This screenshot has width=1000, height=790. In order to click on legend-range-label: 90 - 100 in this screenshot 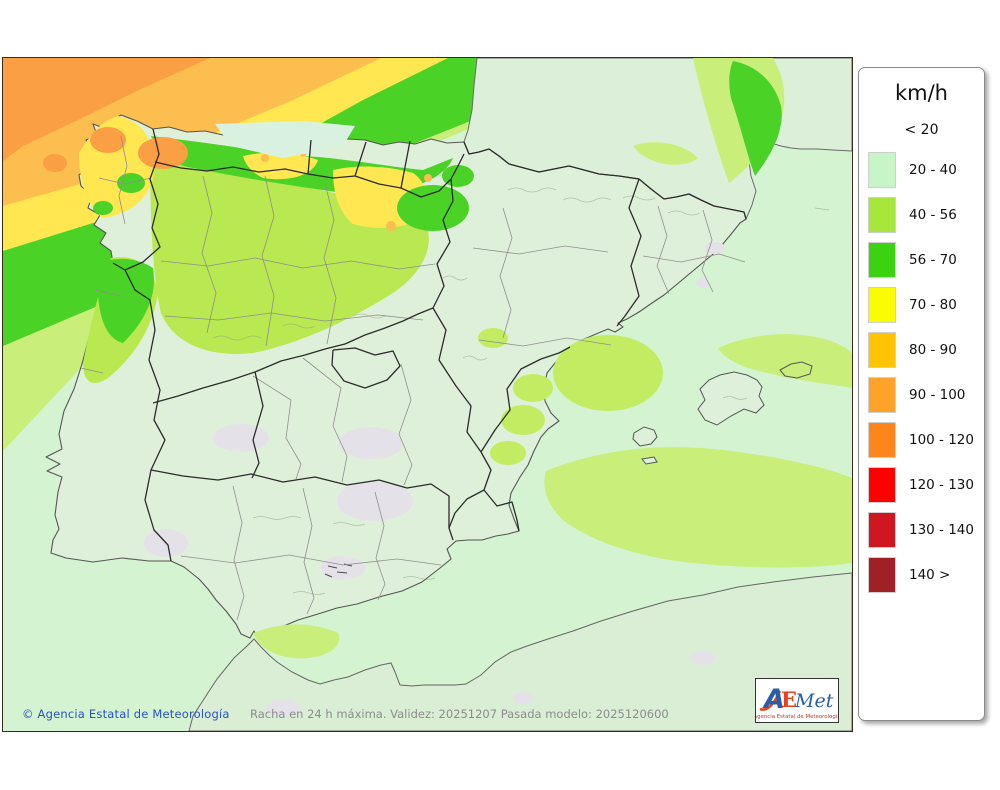, I will do `click(937, 394)`.